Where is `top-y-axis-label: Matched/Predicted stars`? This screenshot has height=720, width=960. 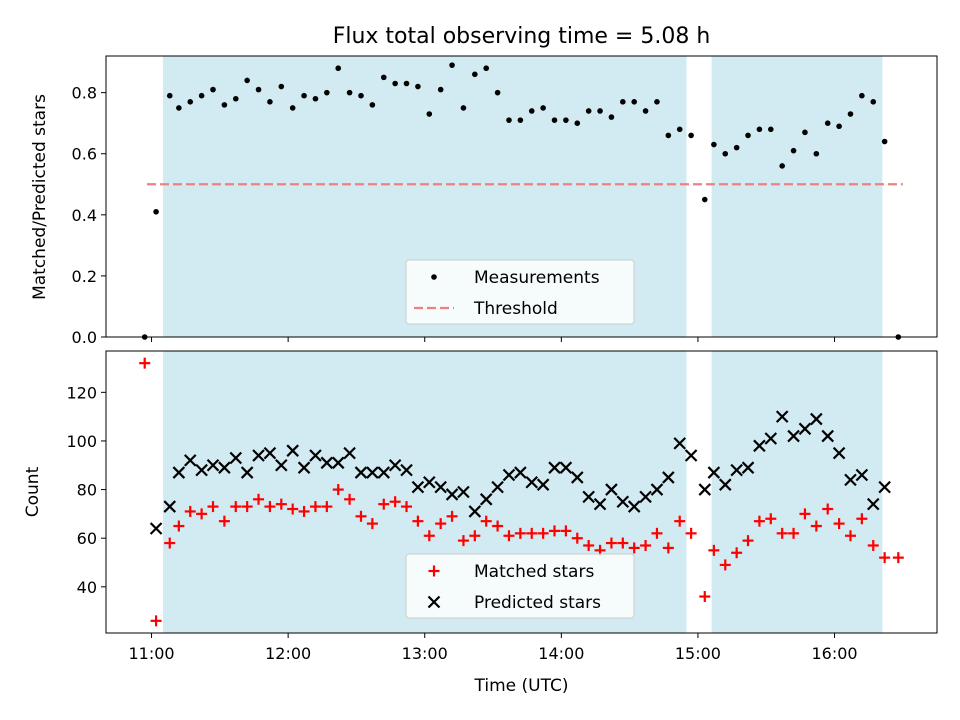 top-y-axis-label: Matched/Predicted stars is located at coordinates (40, 197).